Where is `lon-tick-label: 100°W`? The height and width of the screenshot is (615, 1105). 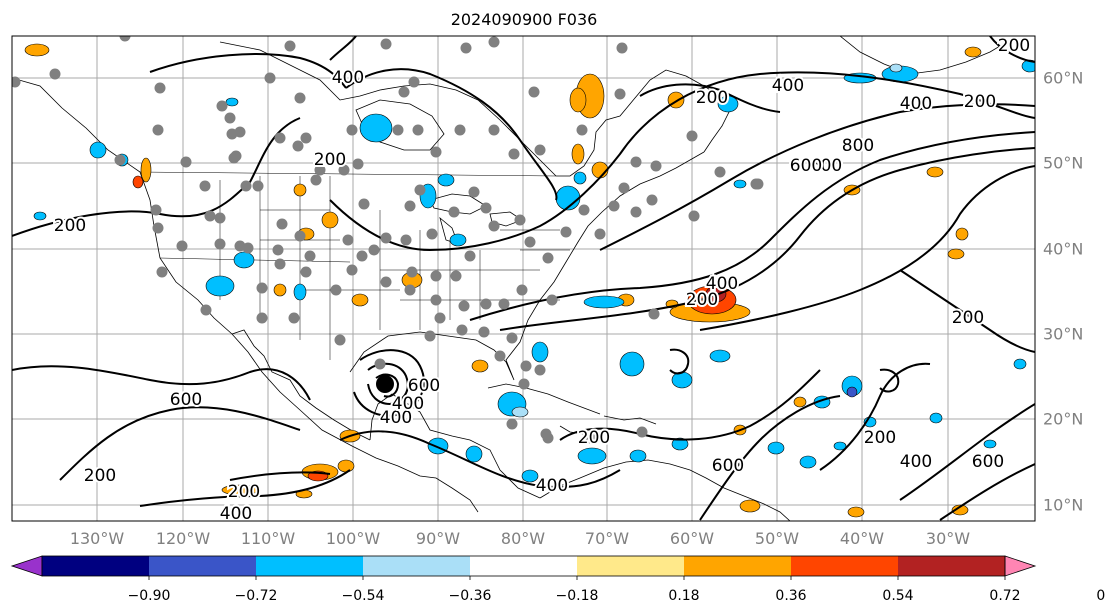 lon-tick-label: 100°W is located at coordinates (353, 538).